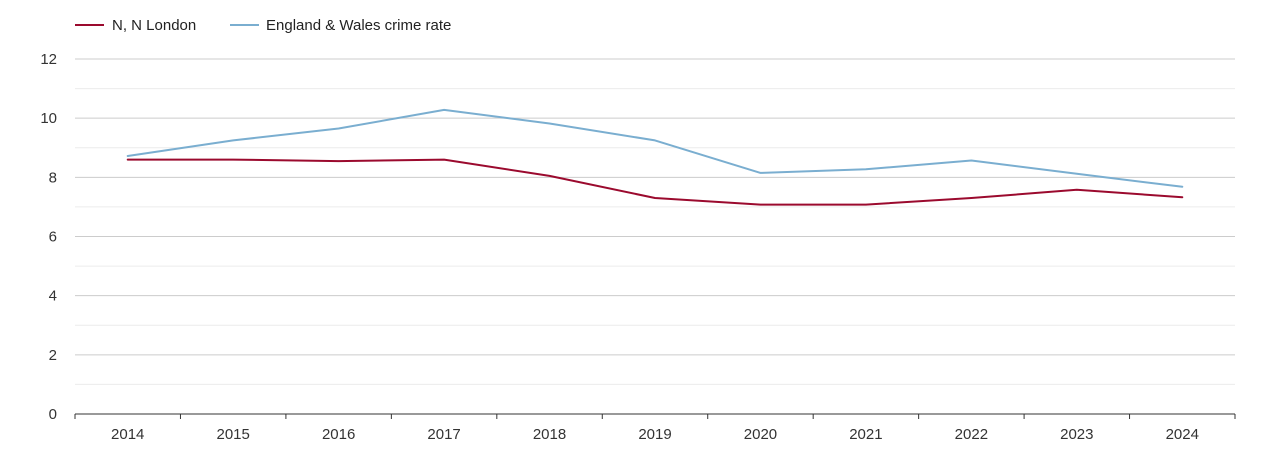 The image size is (1270, 450). Describe the element at coordinates (53, 414) in the screenshot. I see `y-tick-label: 0` at that location.